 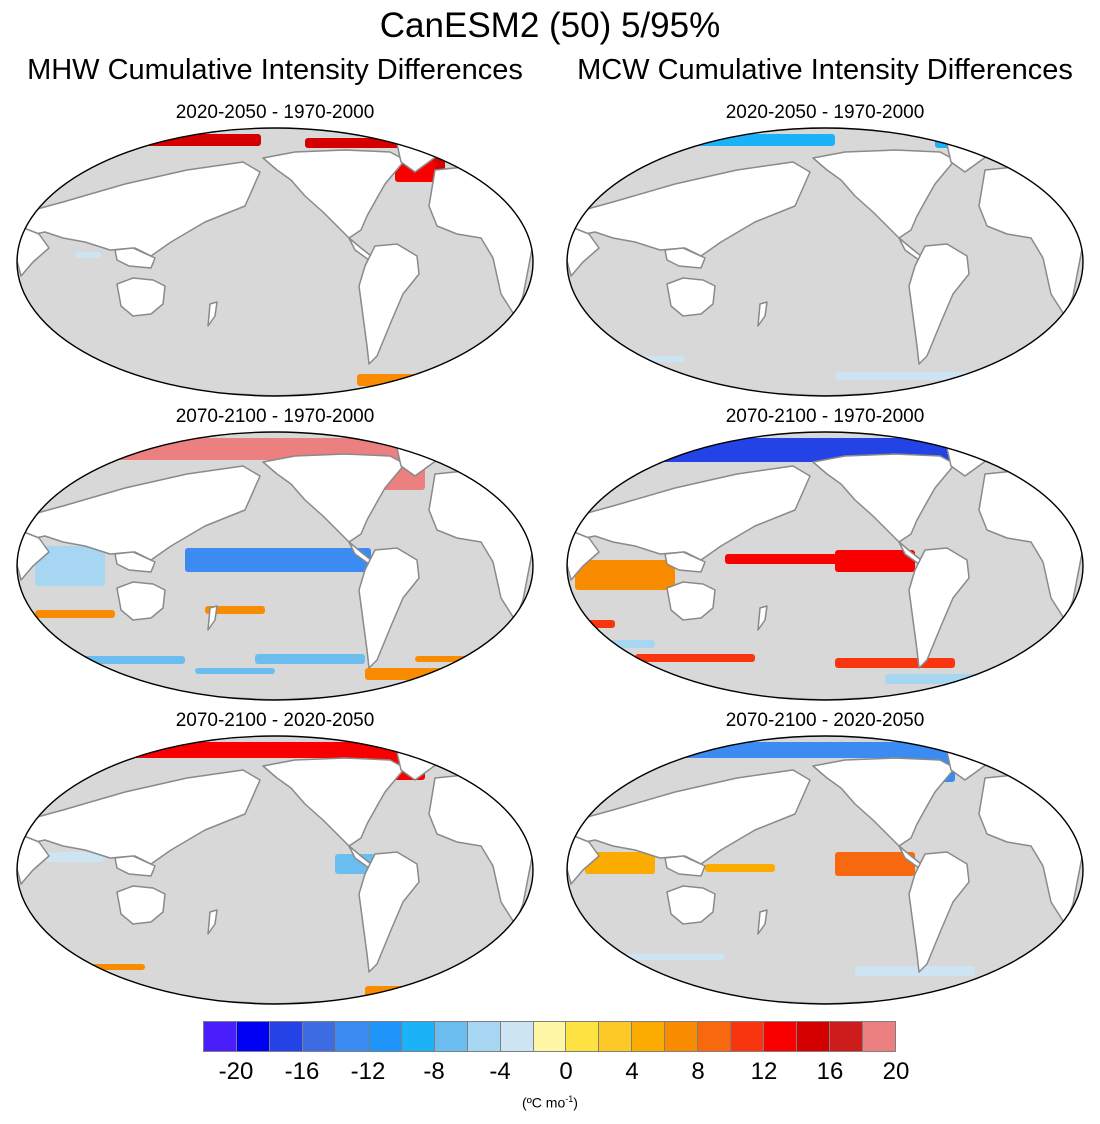 I want to click on right-column-title: MCW Cumulative Intensity Differences, so click(x=825, y=70).